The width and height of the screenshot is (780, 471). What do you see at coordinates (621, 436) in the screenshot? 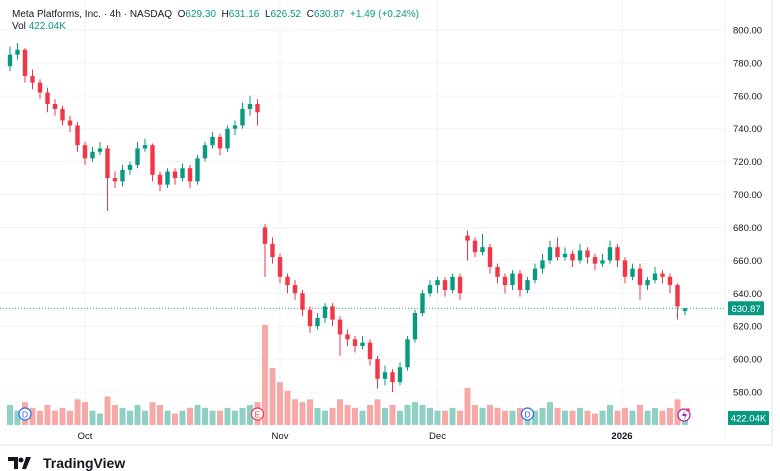
I see `time-tick: 2026` at bounding box center [621, 436].